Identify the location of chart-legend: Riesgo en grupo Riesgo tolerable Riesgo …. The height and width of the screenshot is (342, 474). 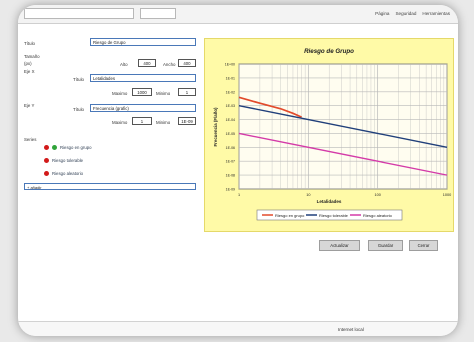
(329, 215).